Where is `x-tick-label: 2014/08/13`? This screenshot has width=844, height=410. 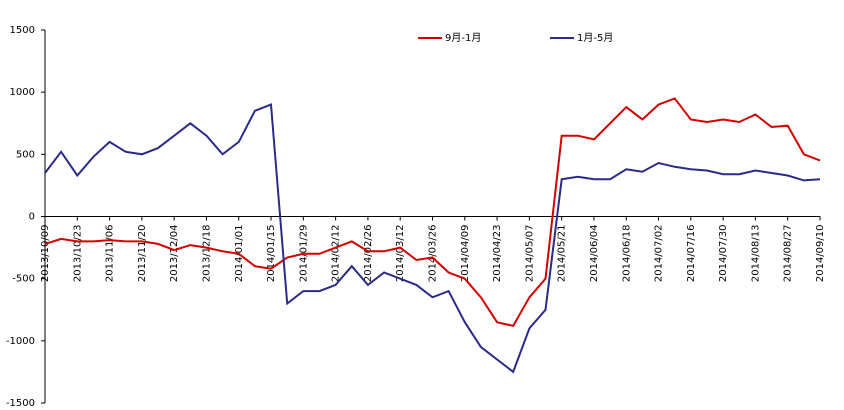
x-tick-label: 2014/08/13 is located at coordinates (755, 254).